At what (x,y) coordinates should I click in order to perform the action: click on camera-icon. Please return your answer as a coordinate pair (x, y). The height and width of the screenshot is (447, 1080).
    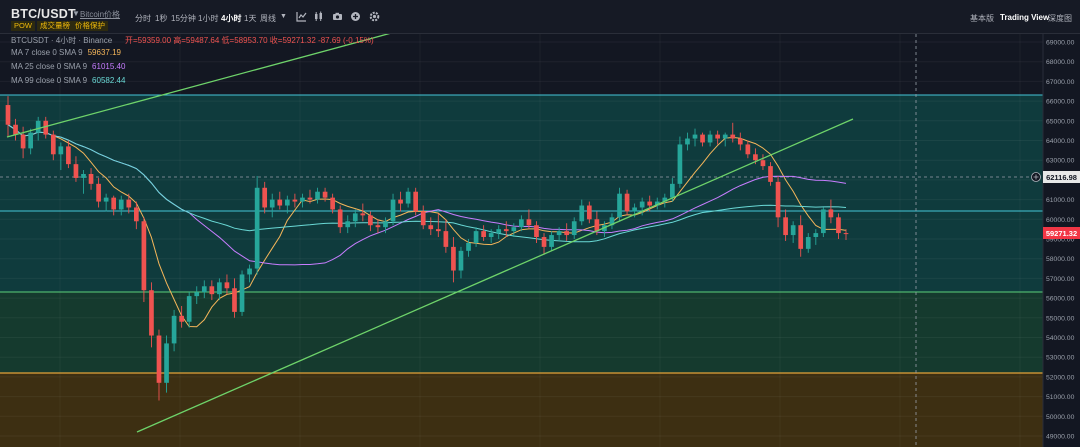
    Looking at the image, I should click on (337, 16).